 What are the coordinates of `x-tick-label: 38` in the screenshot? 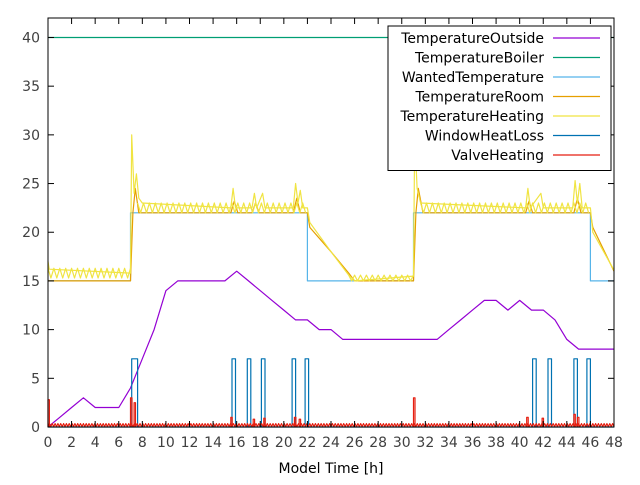 It's located at (496, 443).